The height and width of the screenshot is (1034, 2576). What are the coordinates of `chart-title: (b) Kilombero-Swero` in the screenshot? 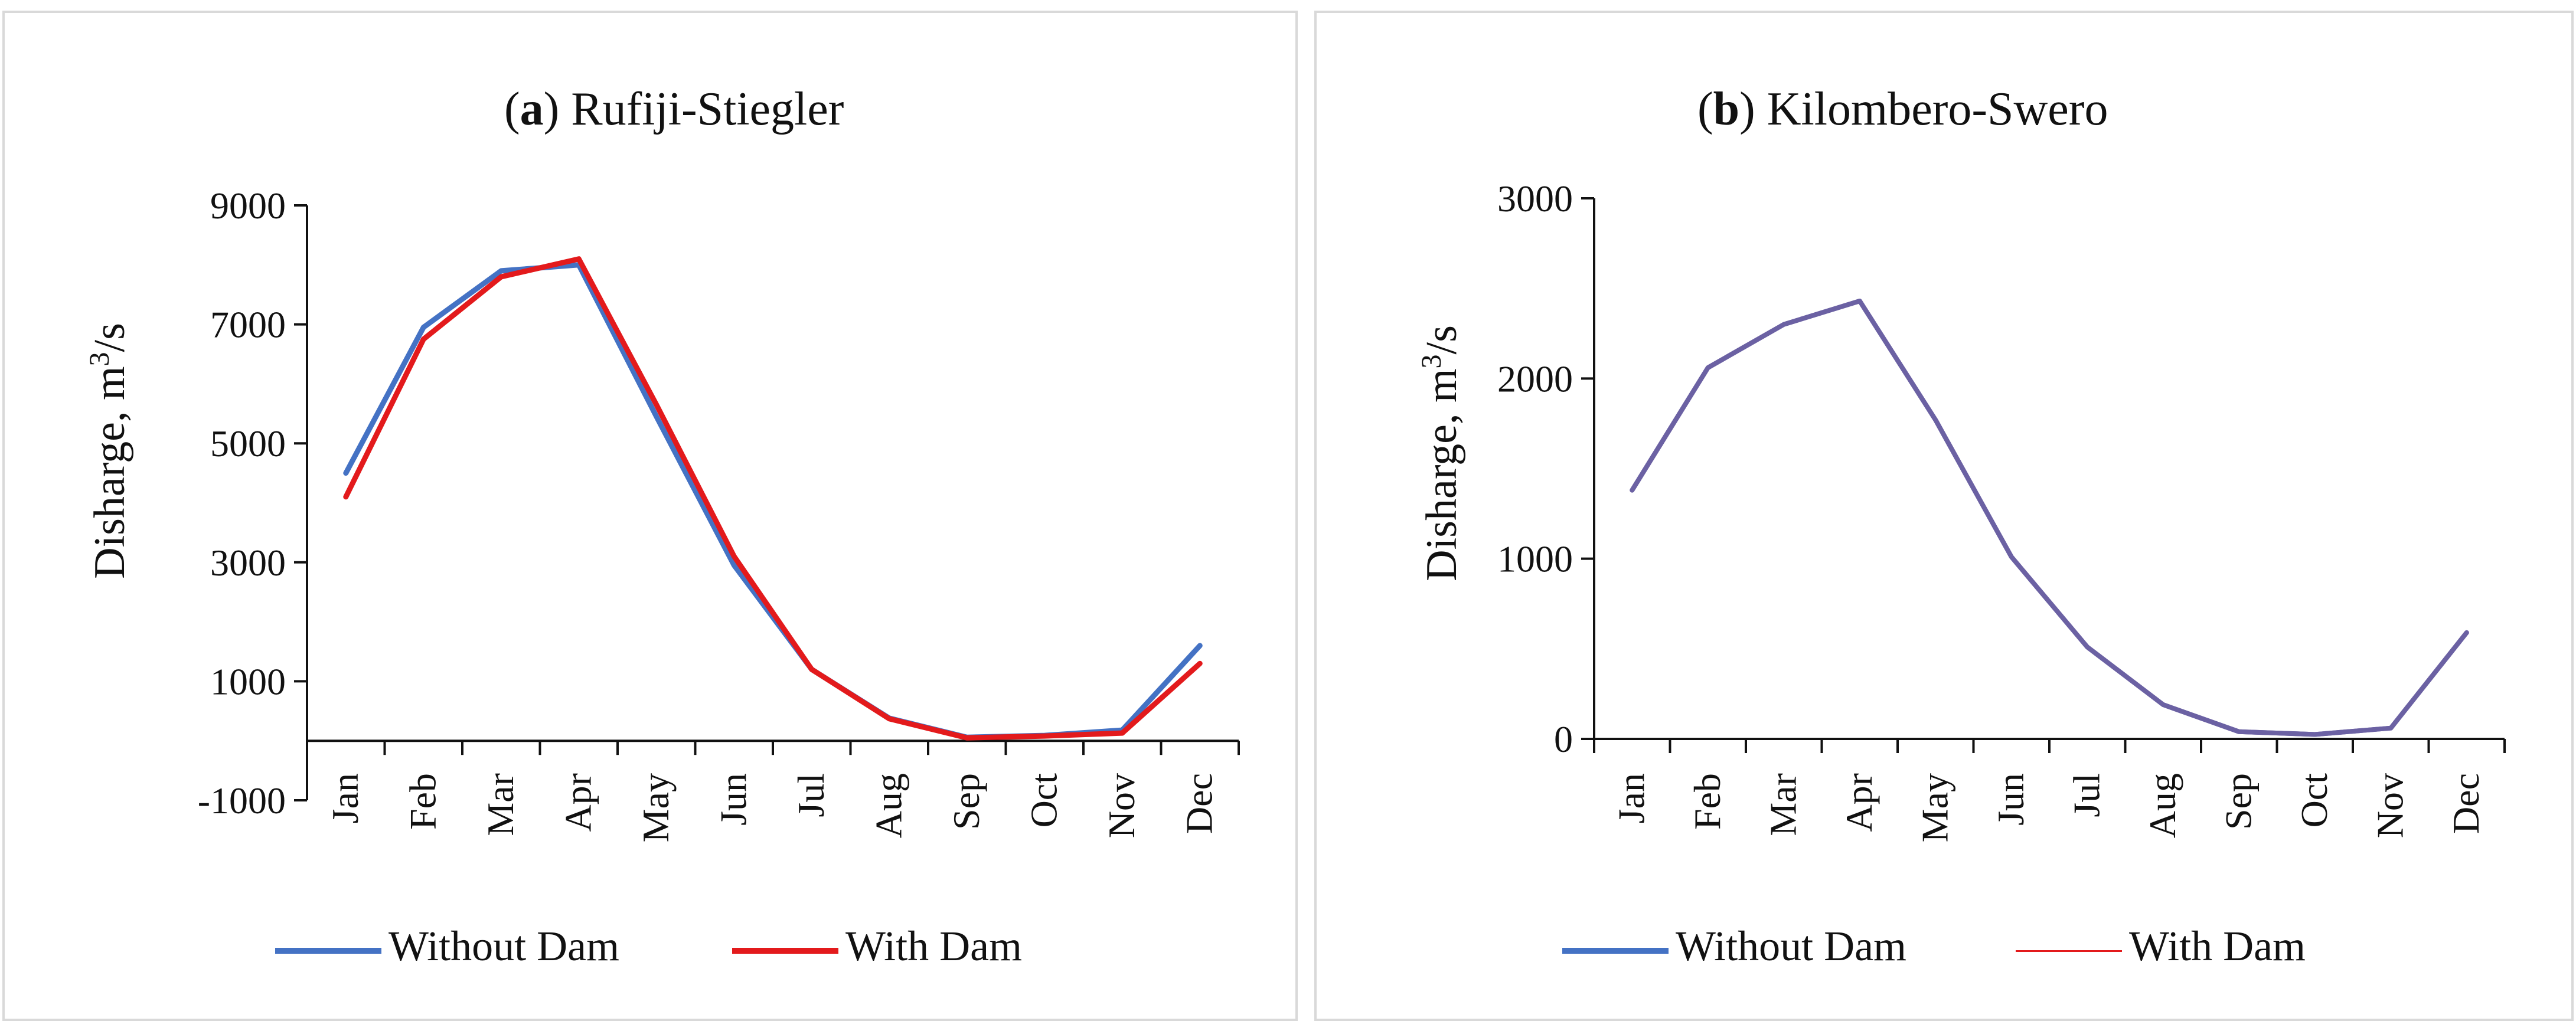 It's located at (1902, 109).